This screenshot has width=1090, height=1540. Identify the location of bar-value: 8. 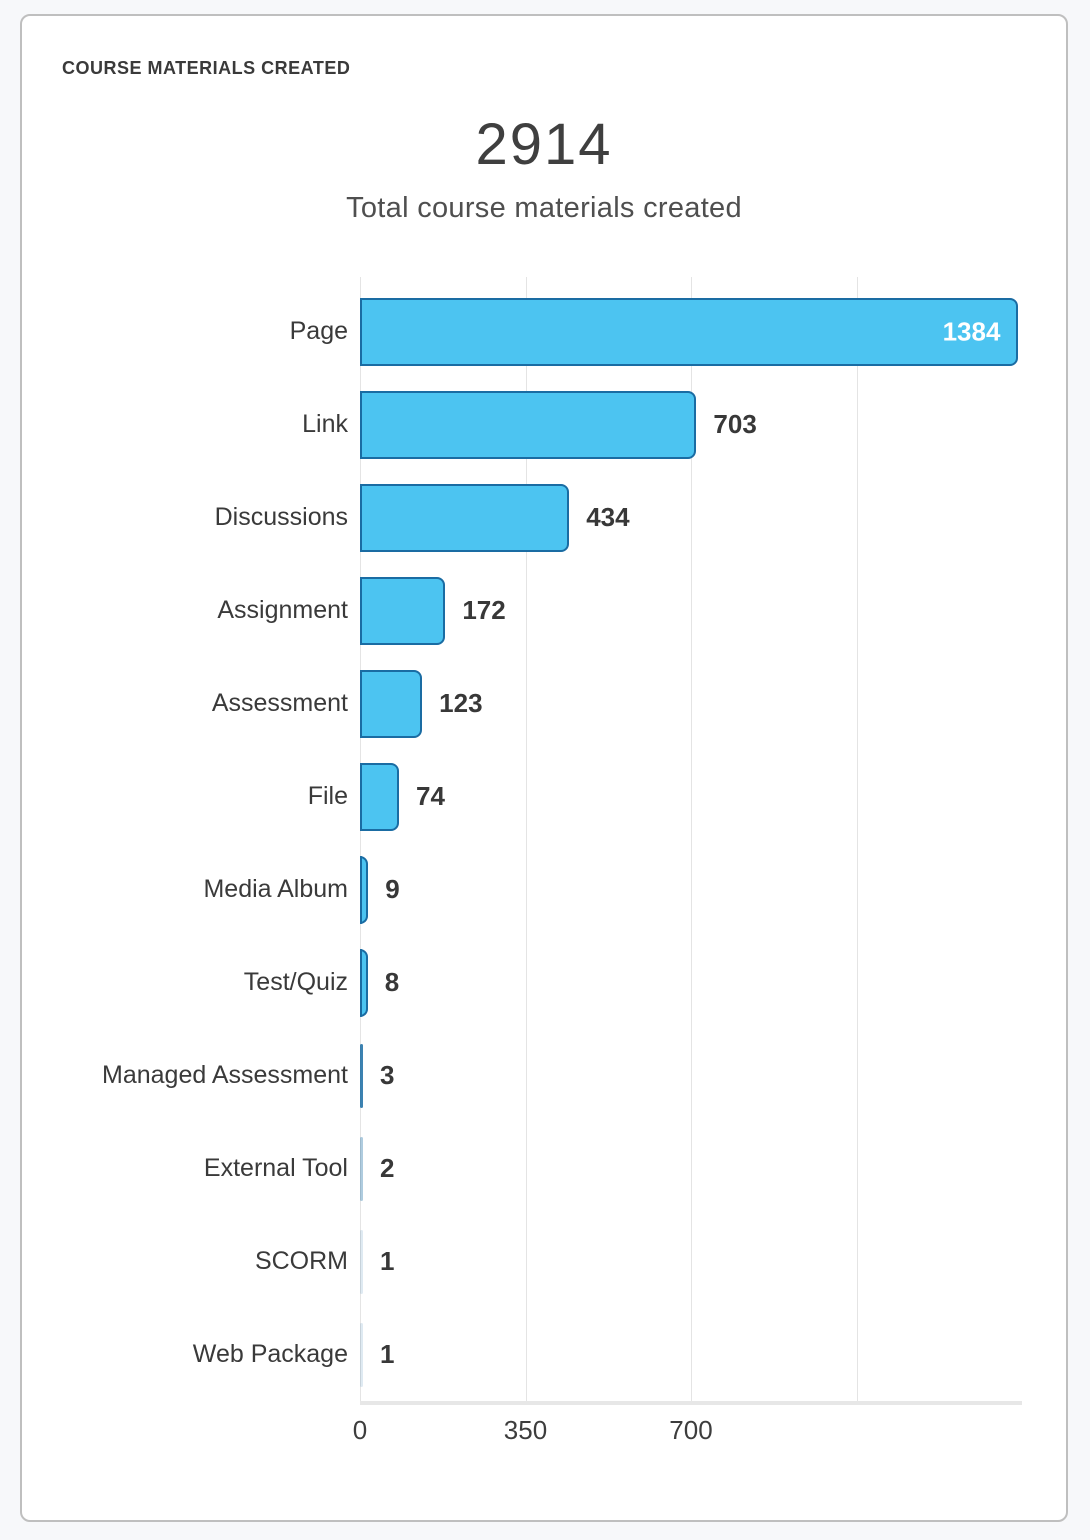
(392, 982).